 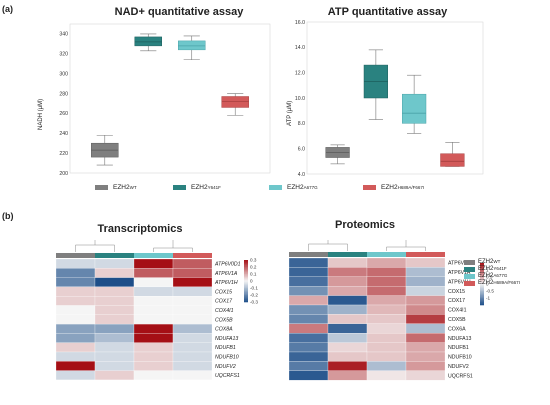 I want to click on colorbar-tick-tx-4: -0.1, so click(x=254, y=288).